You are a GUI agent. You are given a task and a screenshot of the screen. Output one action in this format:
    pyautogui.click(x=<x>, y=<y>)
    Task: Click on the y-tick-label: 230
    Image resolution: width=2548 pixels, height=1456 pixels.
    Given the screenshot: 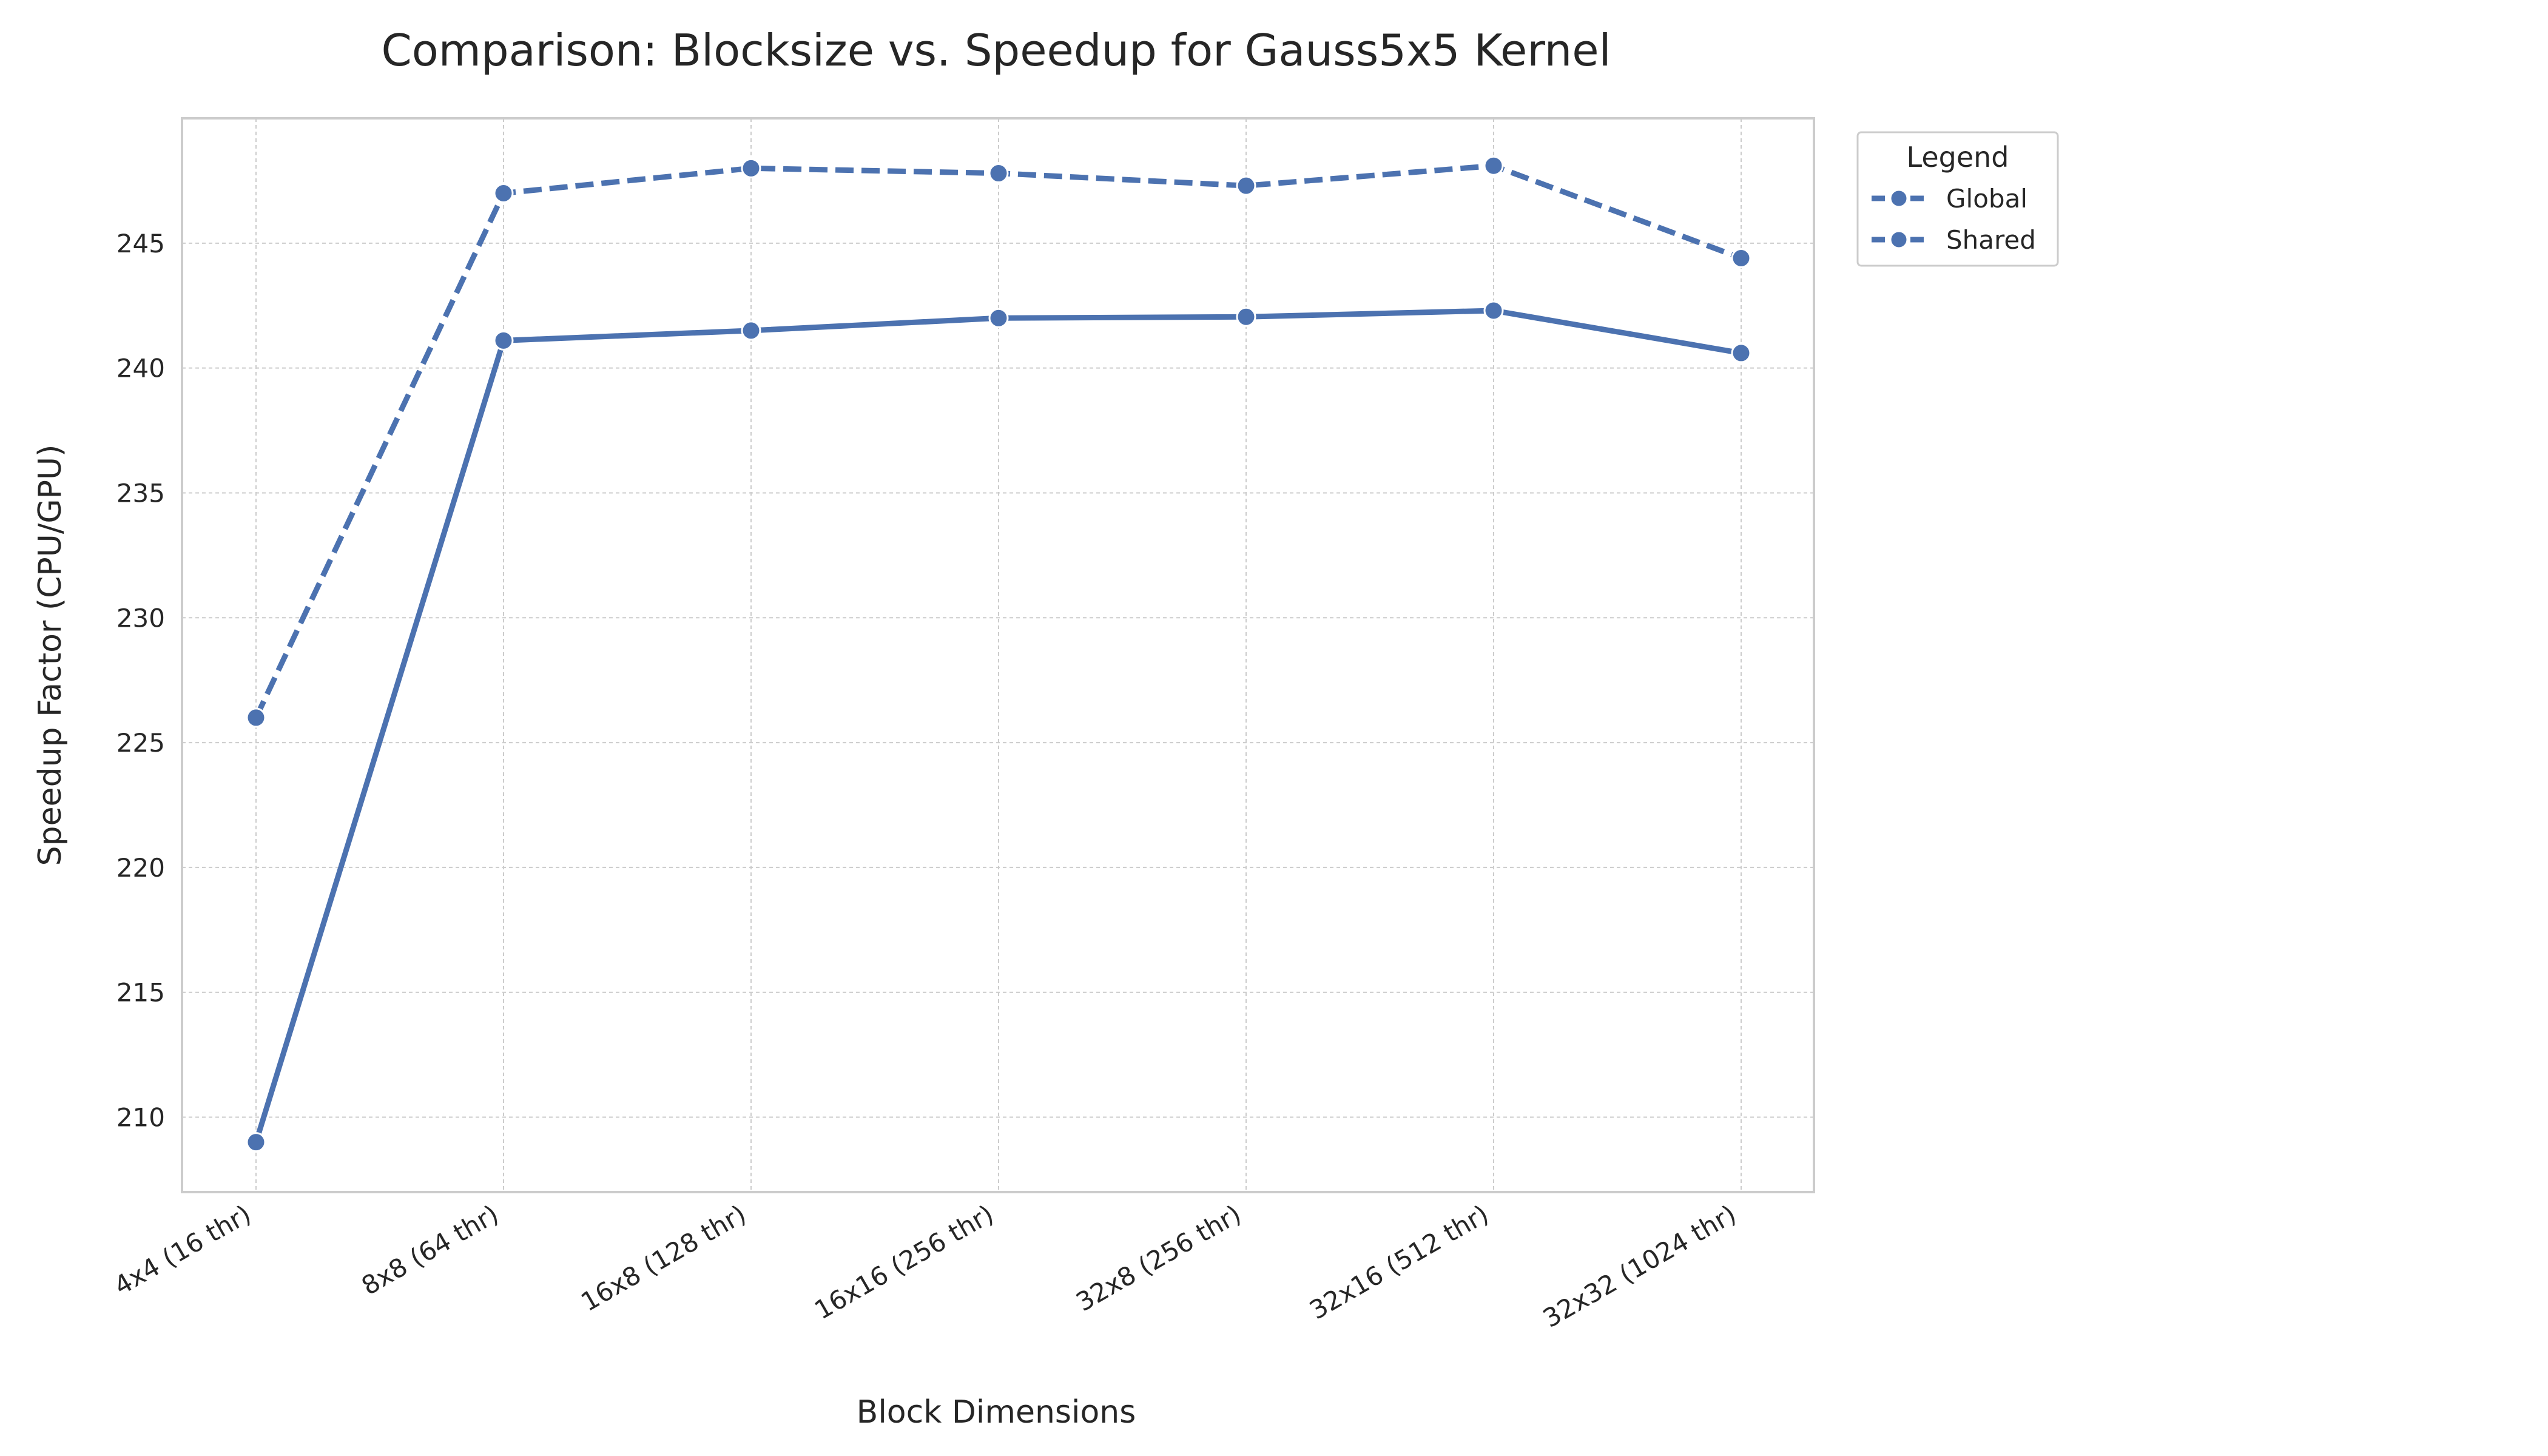 What is the action you would take?
    pyautogui.click(x=140, y=618)
    